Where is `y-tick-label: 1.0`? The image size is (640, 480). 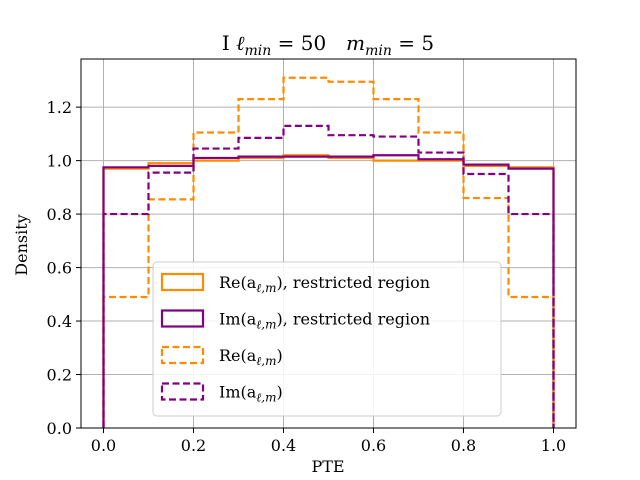
y-tick-label: 1.0 is located at coordinates (59, 161).